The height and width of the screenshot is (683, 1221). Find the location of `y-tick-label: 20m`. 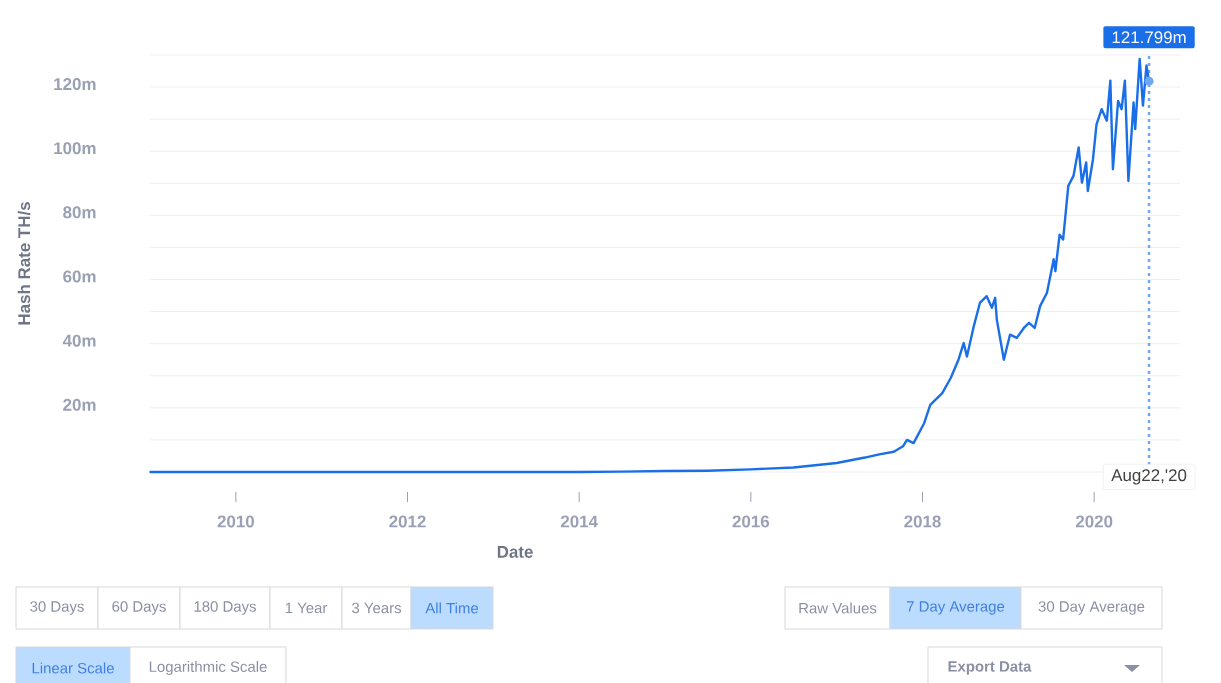

y-tick-label: 20m is located at coordinates (79, 404).